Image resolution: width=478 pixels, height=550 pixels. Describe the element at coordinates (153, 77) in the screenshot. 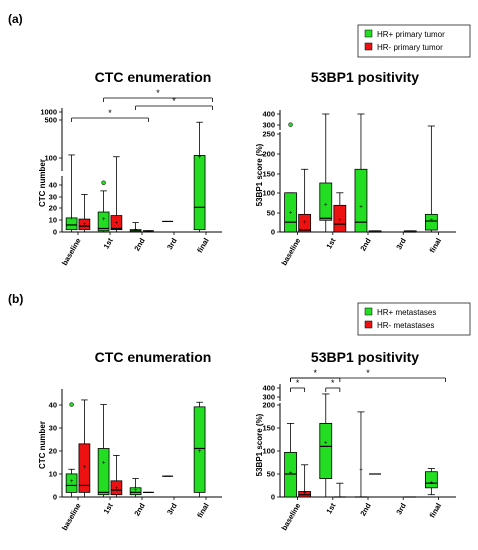

I see `chart-title-a-ctc: CTC enumeration` at that location.